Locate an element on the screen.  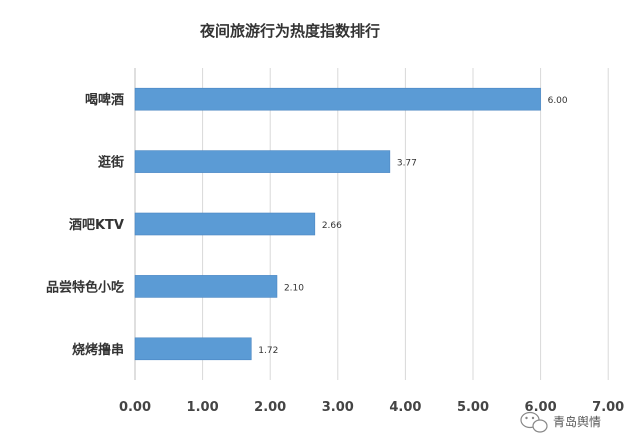
category-label: 逛街 is located at coordinates (111, 163).